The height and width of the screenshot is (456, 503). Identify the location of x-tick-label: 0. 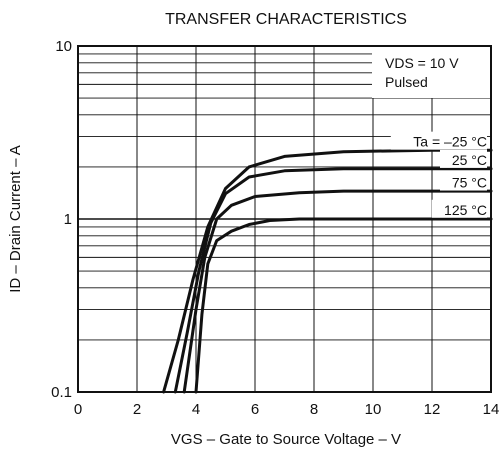
(78, 409).